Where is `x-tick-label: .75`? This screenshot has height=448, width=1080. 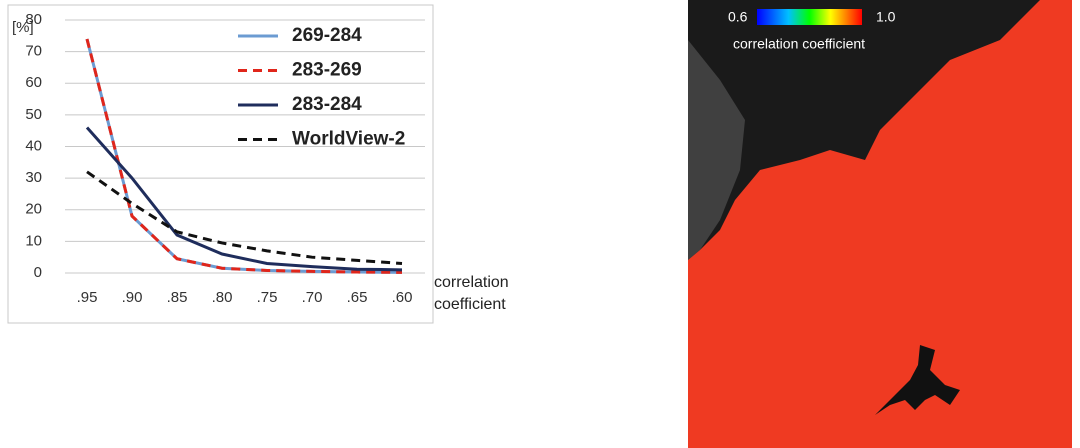
x-tick-label: .75 is located at coordinates (267, 297).